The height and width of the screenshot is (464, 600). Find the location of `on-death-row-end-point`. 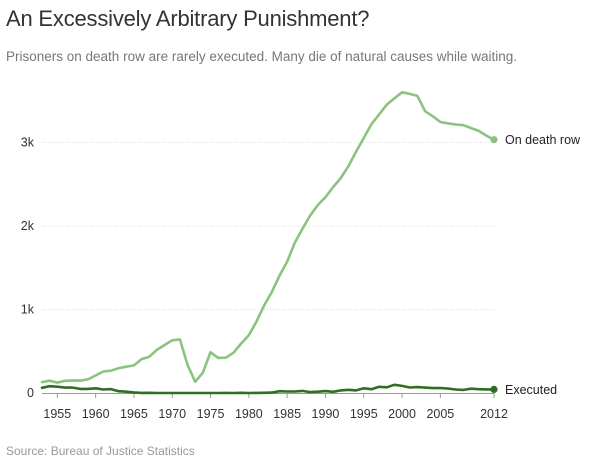

on-death-row-end-point is located at coordinates (494, 140).